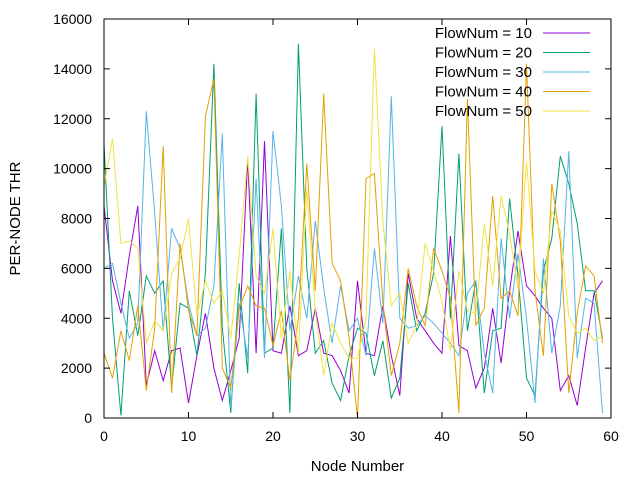  I want to click on legend-label: FlowNum = 30, so click(483, 72).